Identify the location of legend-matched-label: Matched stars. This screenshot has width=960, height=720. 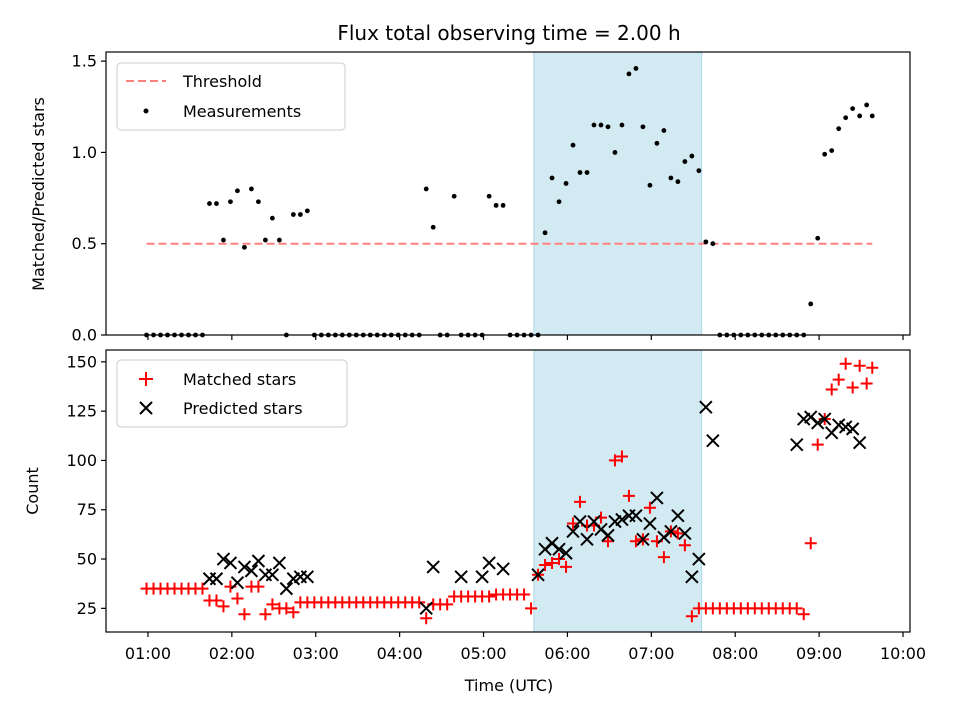
(239, 379).